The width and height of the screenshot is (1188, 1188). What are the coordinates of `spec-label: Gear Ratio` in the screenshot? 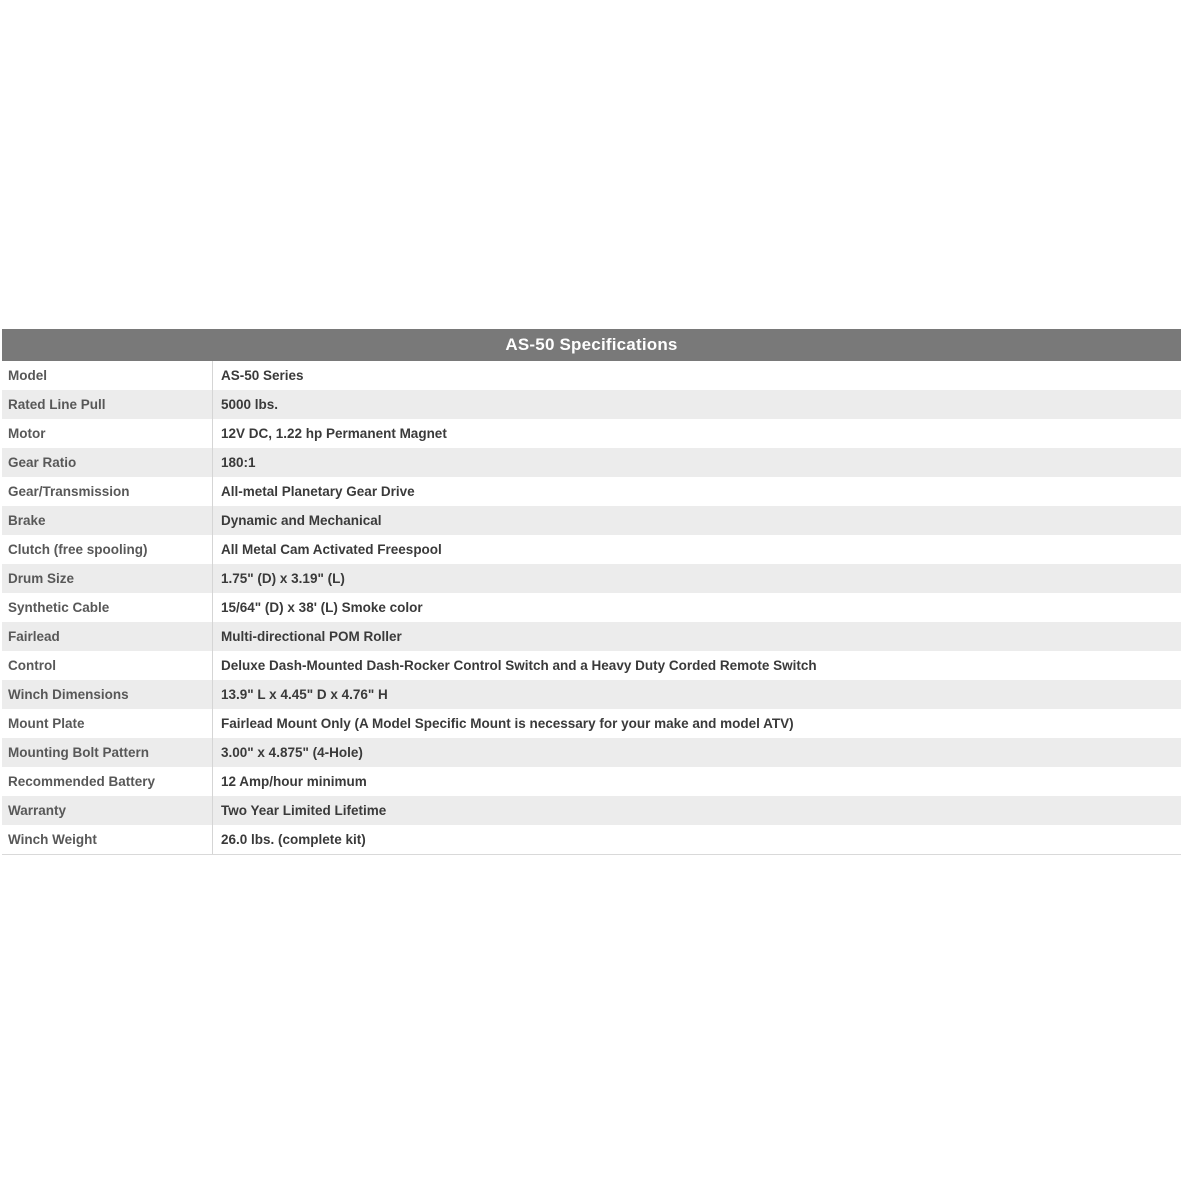 It's located at (107, 462).